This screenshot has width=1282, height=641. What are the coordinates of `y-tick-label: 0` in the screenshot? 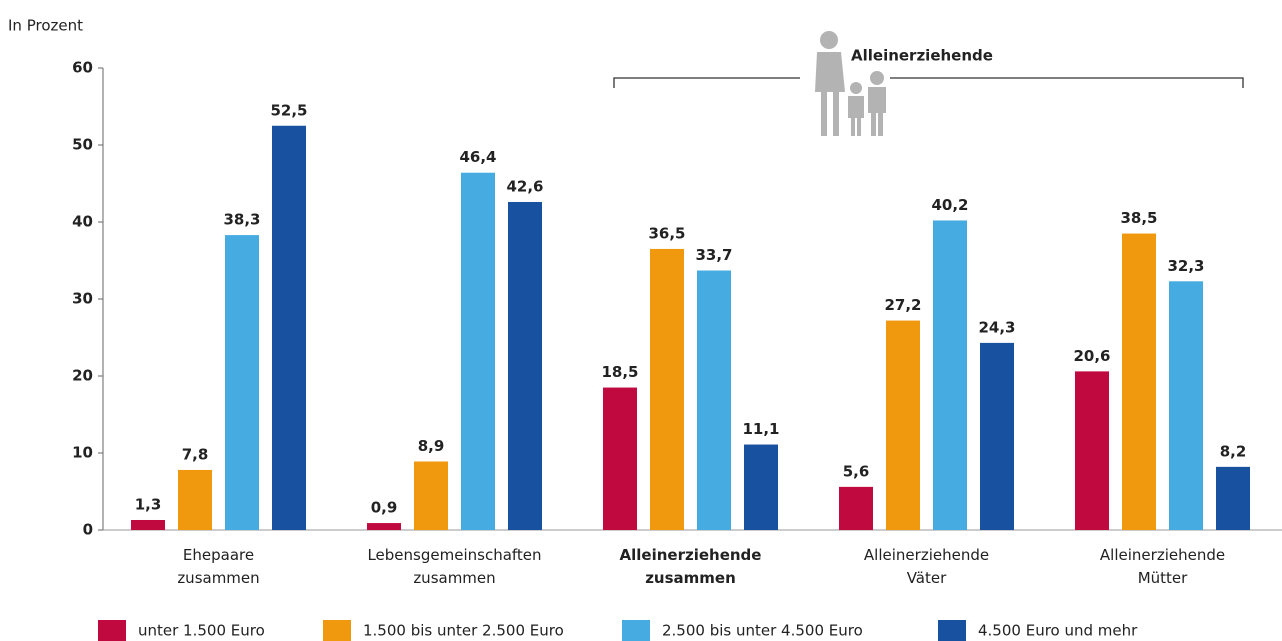 It's located at (88, 530).